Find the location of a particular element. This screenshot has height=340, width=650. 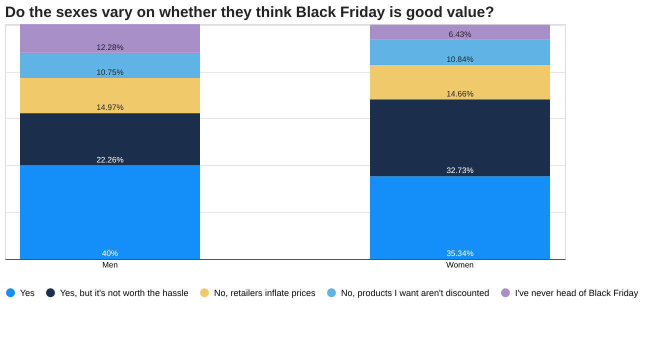

data-label: 40% is located at coordinates (110, 253).